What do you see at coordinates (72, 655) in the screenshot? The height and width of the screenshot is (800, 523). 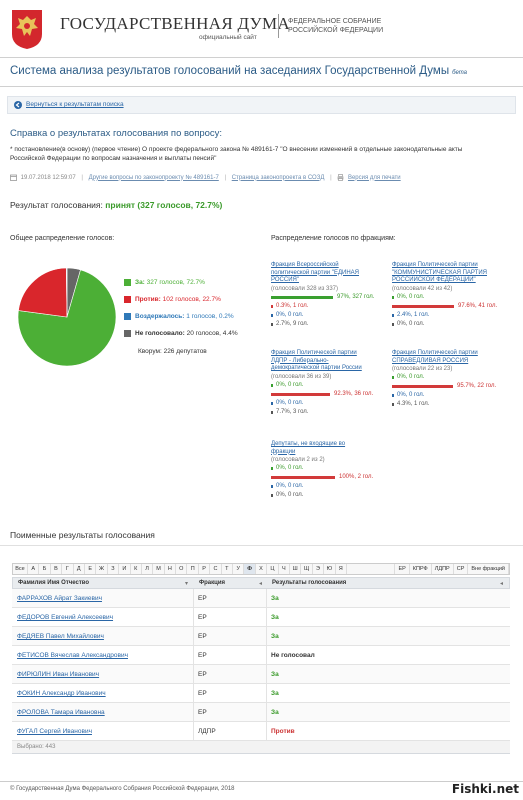 I see `deputy-name-link: ФЕТИСОВ Вячеслав Александрович` at bounding box center [72, 655].